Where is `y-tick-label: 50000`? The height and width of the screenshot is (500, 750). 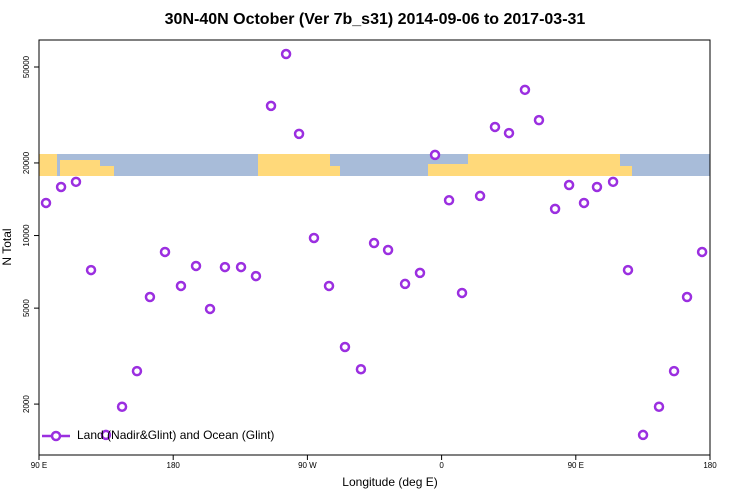 y-tick-label: 50000 is located at coordinates (26, 66).